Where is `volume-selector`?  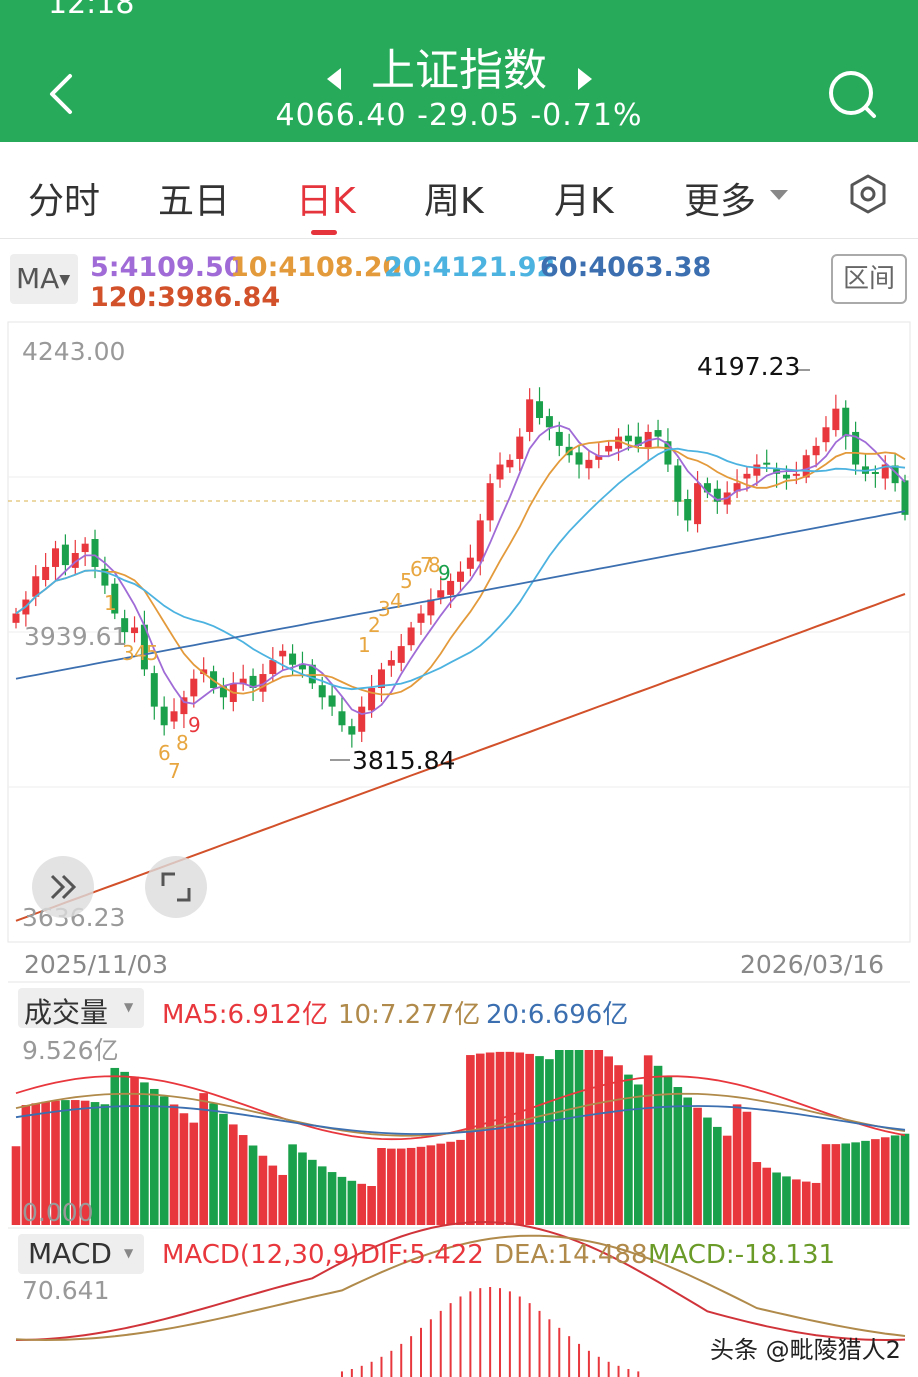
volume-selector is located at coordinates (81, 1008).